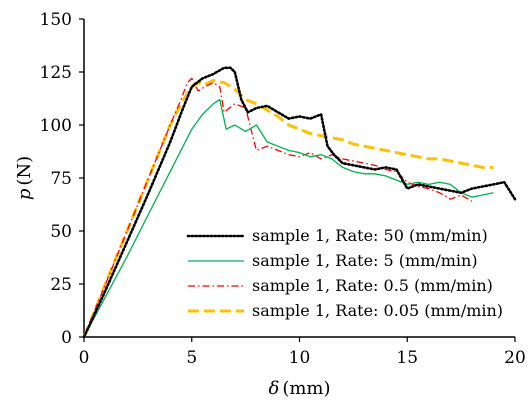  Describe the element at coordinates (24, 194) in the screenshot. I see `y-axis-symbol: p` at that location.